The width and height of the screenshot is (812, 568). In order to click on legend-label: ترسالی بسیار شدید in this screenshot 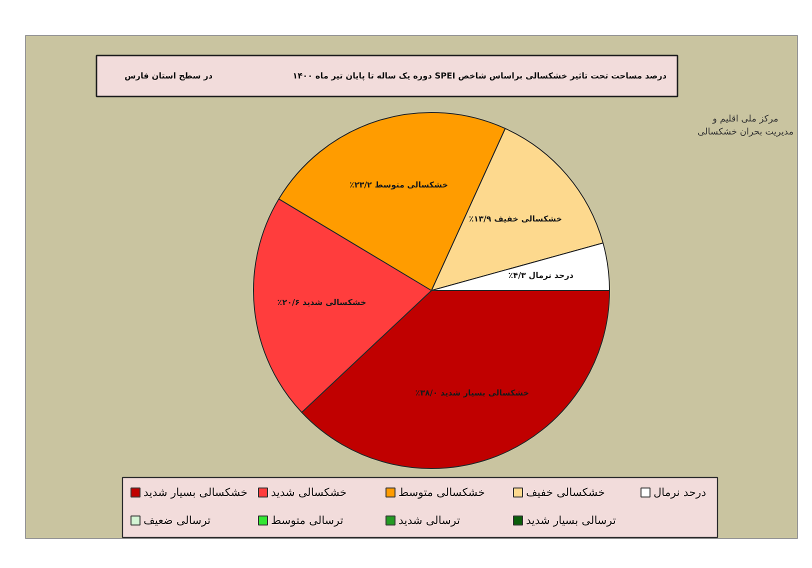, I will do `click(571, 520)`.